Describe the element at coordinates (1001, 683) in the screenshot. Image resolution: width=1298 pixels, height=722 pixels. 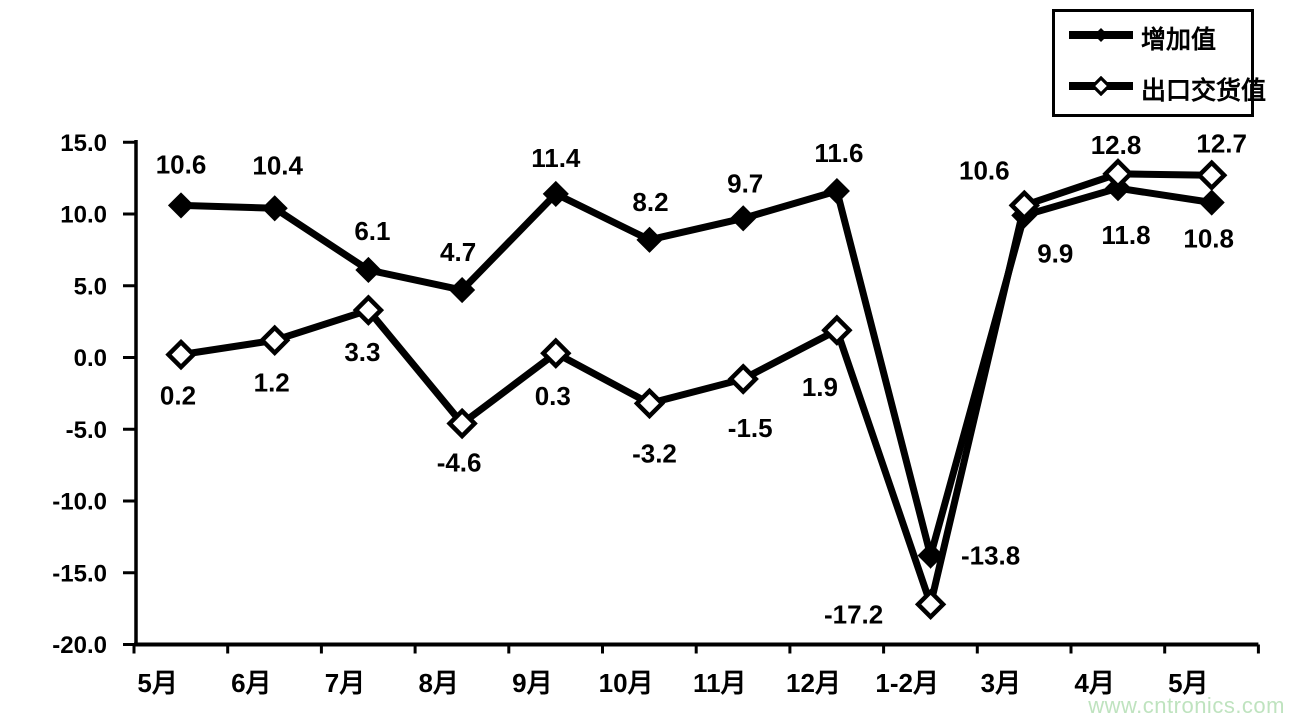
I see `x-axis-category-label: 3月` at that location.